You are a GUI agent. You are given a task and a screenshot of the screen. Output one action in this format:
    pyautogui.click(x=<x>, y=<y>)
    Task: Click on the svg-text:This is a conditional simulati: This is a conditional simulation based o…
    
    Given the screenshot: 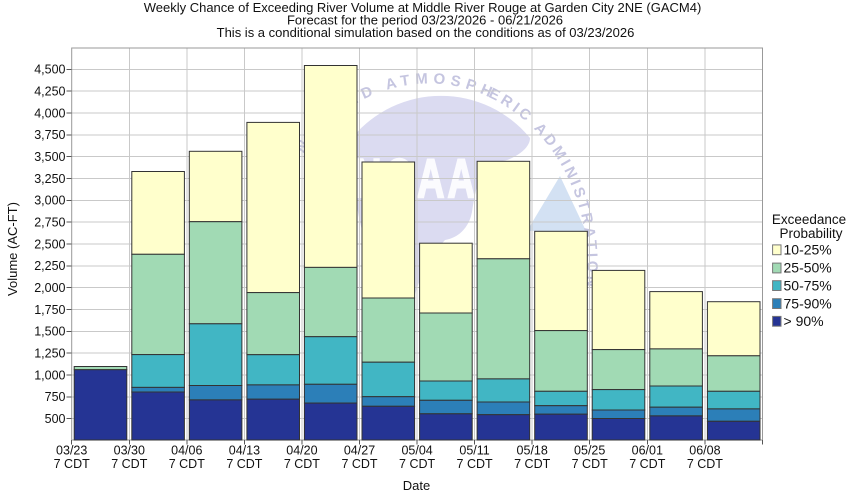 What is the action you would take?
    pyautogui.click(x=426, y=32)
    